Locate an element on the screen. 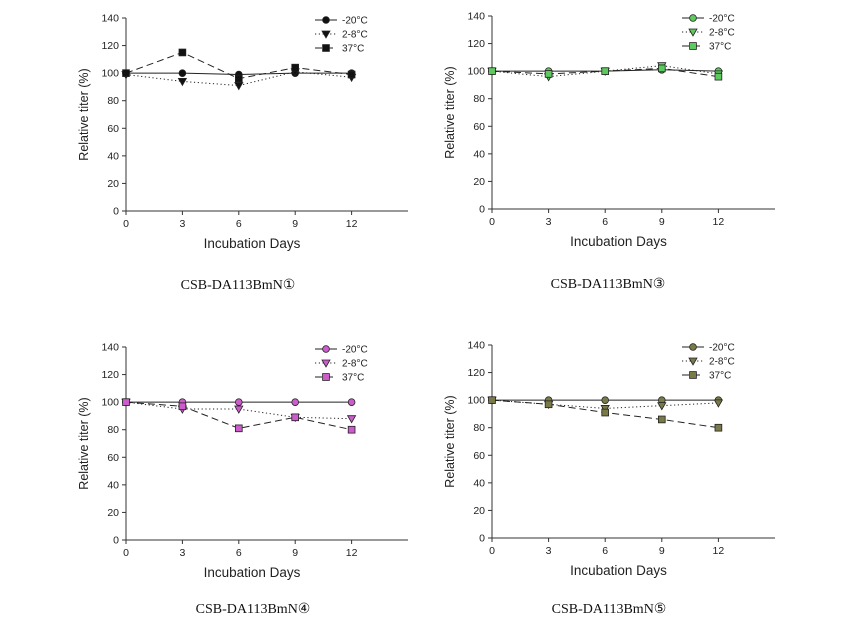 Image resolution: width=853 pixels, height=623 pixels. panel-caption: CSB-DA113BmN⑤ is located at coordinates (609, 609).